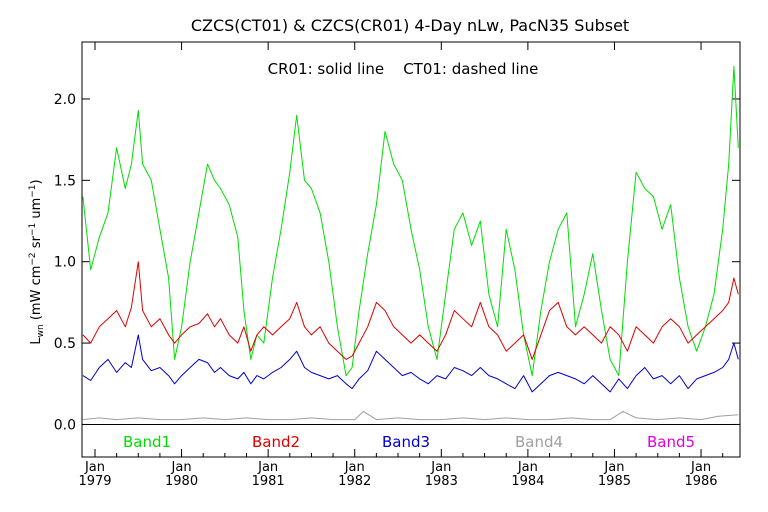 This screenshot has height=512, width=768. I want to click on y-tick-label: 1.0, so click(65, 263).